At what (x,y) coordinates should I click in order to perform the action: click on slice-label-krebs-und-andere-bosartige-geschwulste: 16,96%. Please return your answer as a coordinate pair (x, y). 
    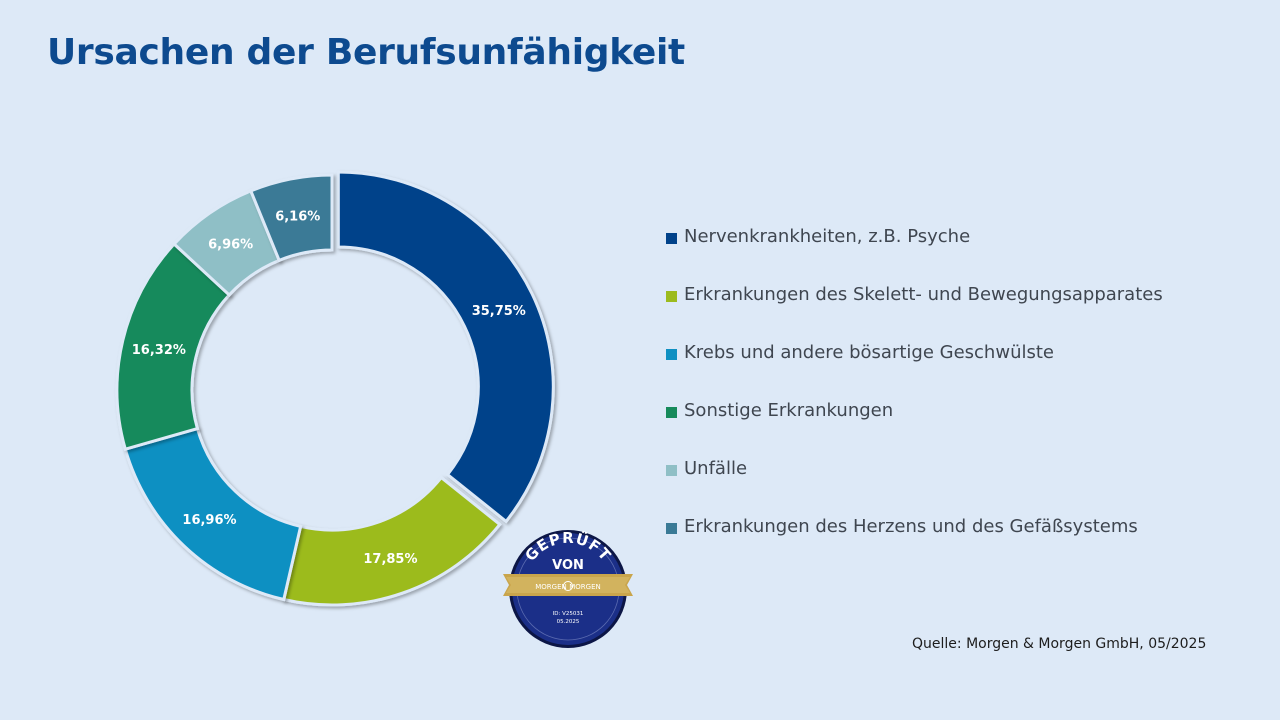
    Looking at the image, I should click on (209, 520).